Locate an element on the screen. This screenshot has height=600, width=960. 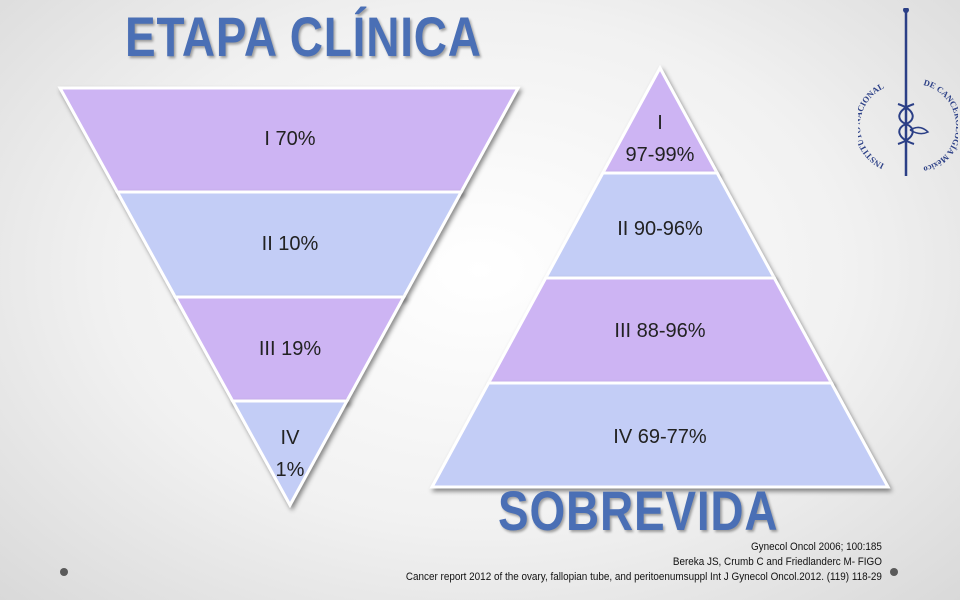
inverted-pyramid-level-1-label: I 70% is located at coordinates (289, 139).